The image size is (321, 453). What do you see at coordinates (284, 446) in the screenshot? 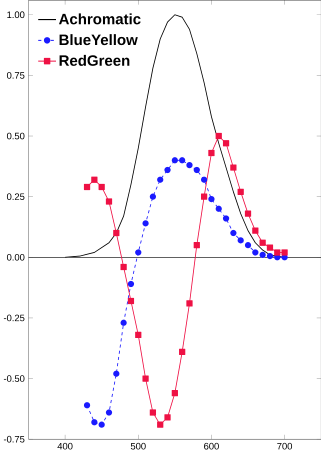
I see `x-tick-label: 700` at bounding box center [284, 446].